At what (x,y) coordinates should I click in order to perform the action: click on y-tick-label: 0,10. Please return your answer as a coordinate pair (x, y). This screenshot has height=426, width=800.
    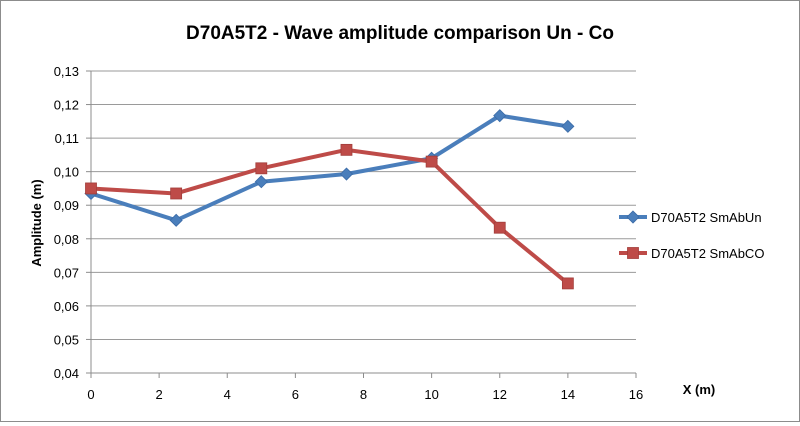
    Looking at the image, I should click on (66, 172).